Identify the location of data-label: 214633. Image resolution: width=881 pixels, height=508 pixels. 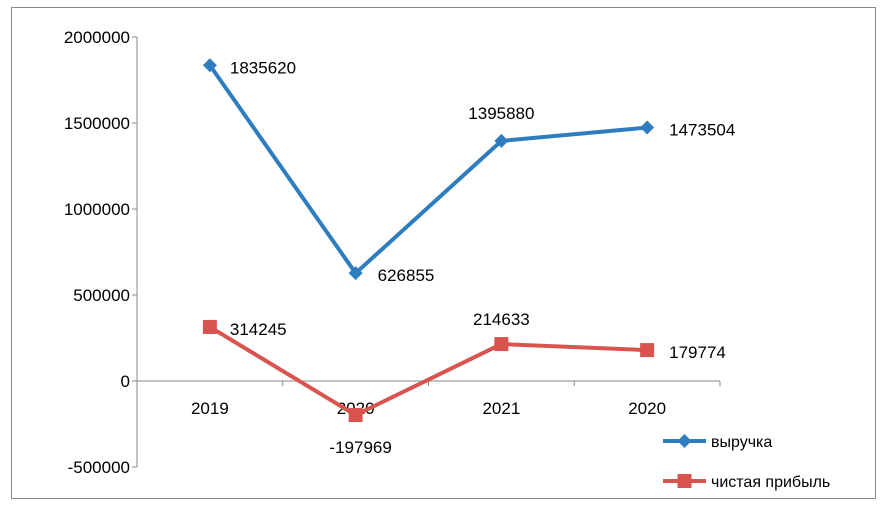
(501, 319).